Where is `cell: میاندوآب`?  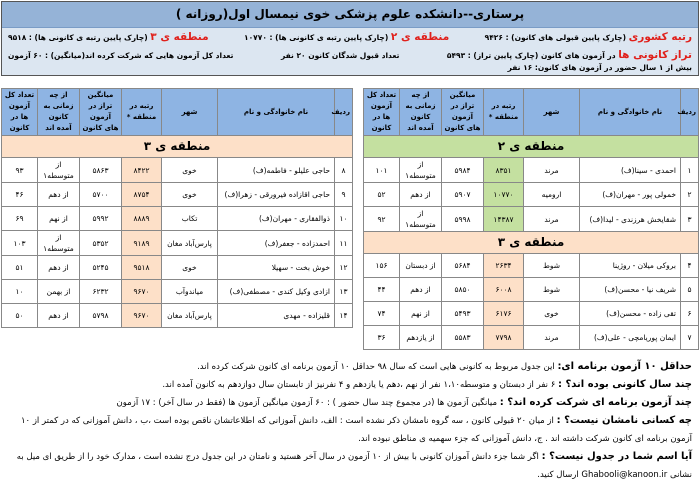
cell: میاندوآب is located at coordinates (189, 291).